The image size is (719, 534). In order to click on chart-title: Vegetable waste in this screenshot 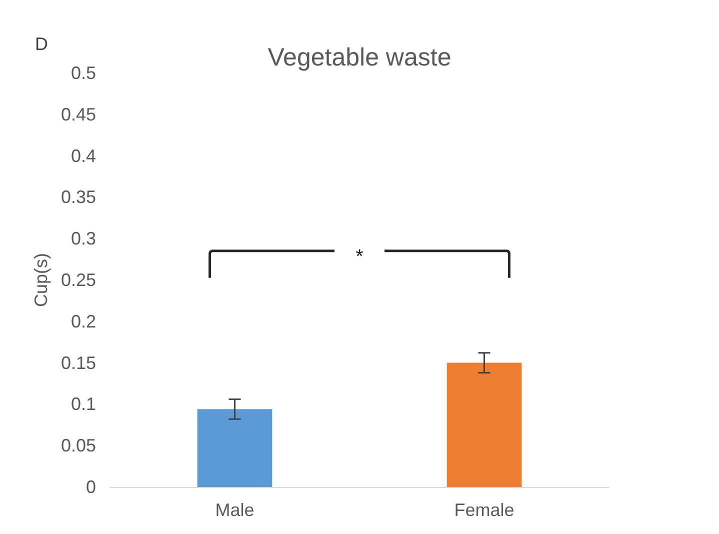, I will do `click(360, 58)`.